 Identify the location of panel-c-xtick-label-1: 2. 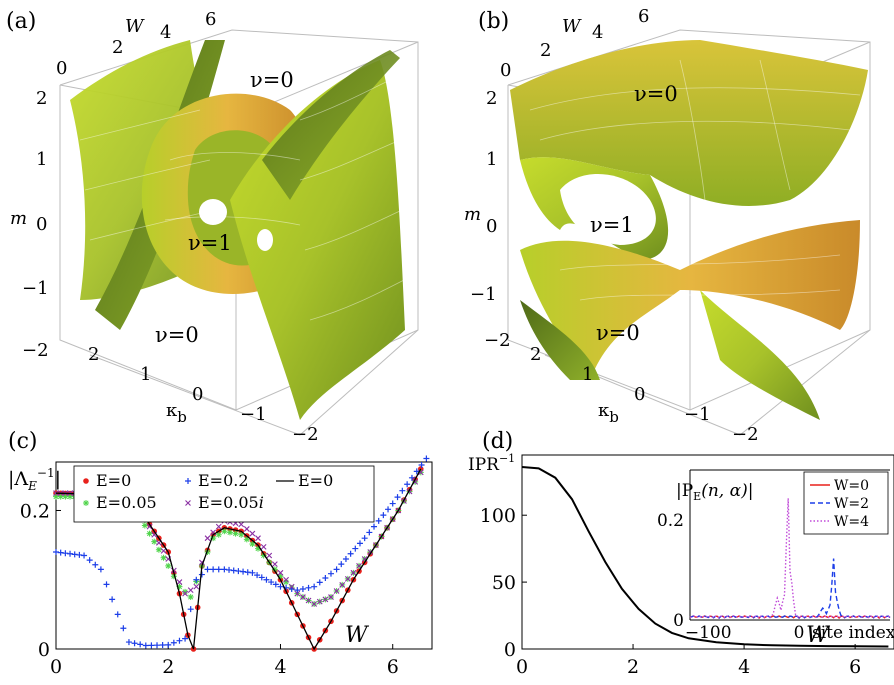
(168, 667).